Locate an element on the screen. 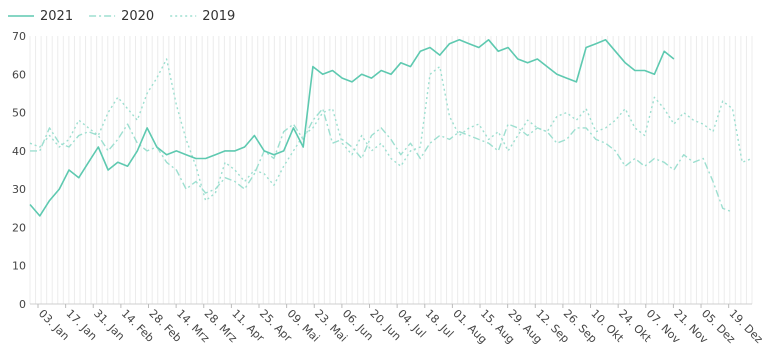 The image size is (762, 354). y-tick-label: 60 is located at coordinates (19, 74).